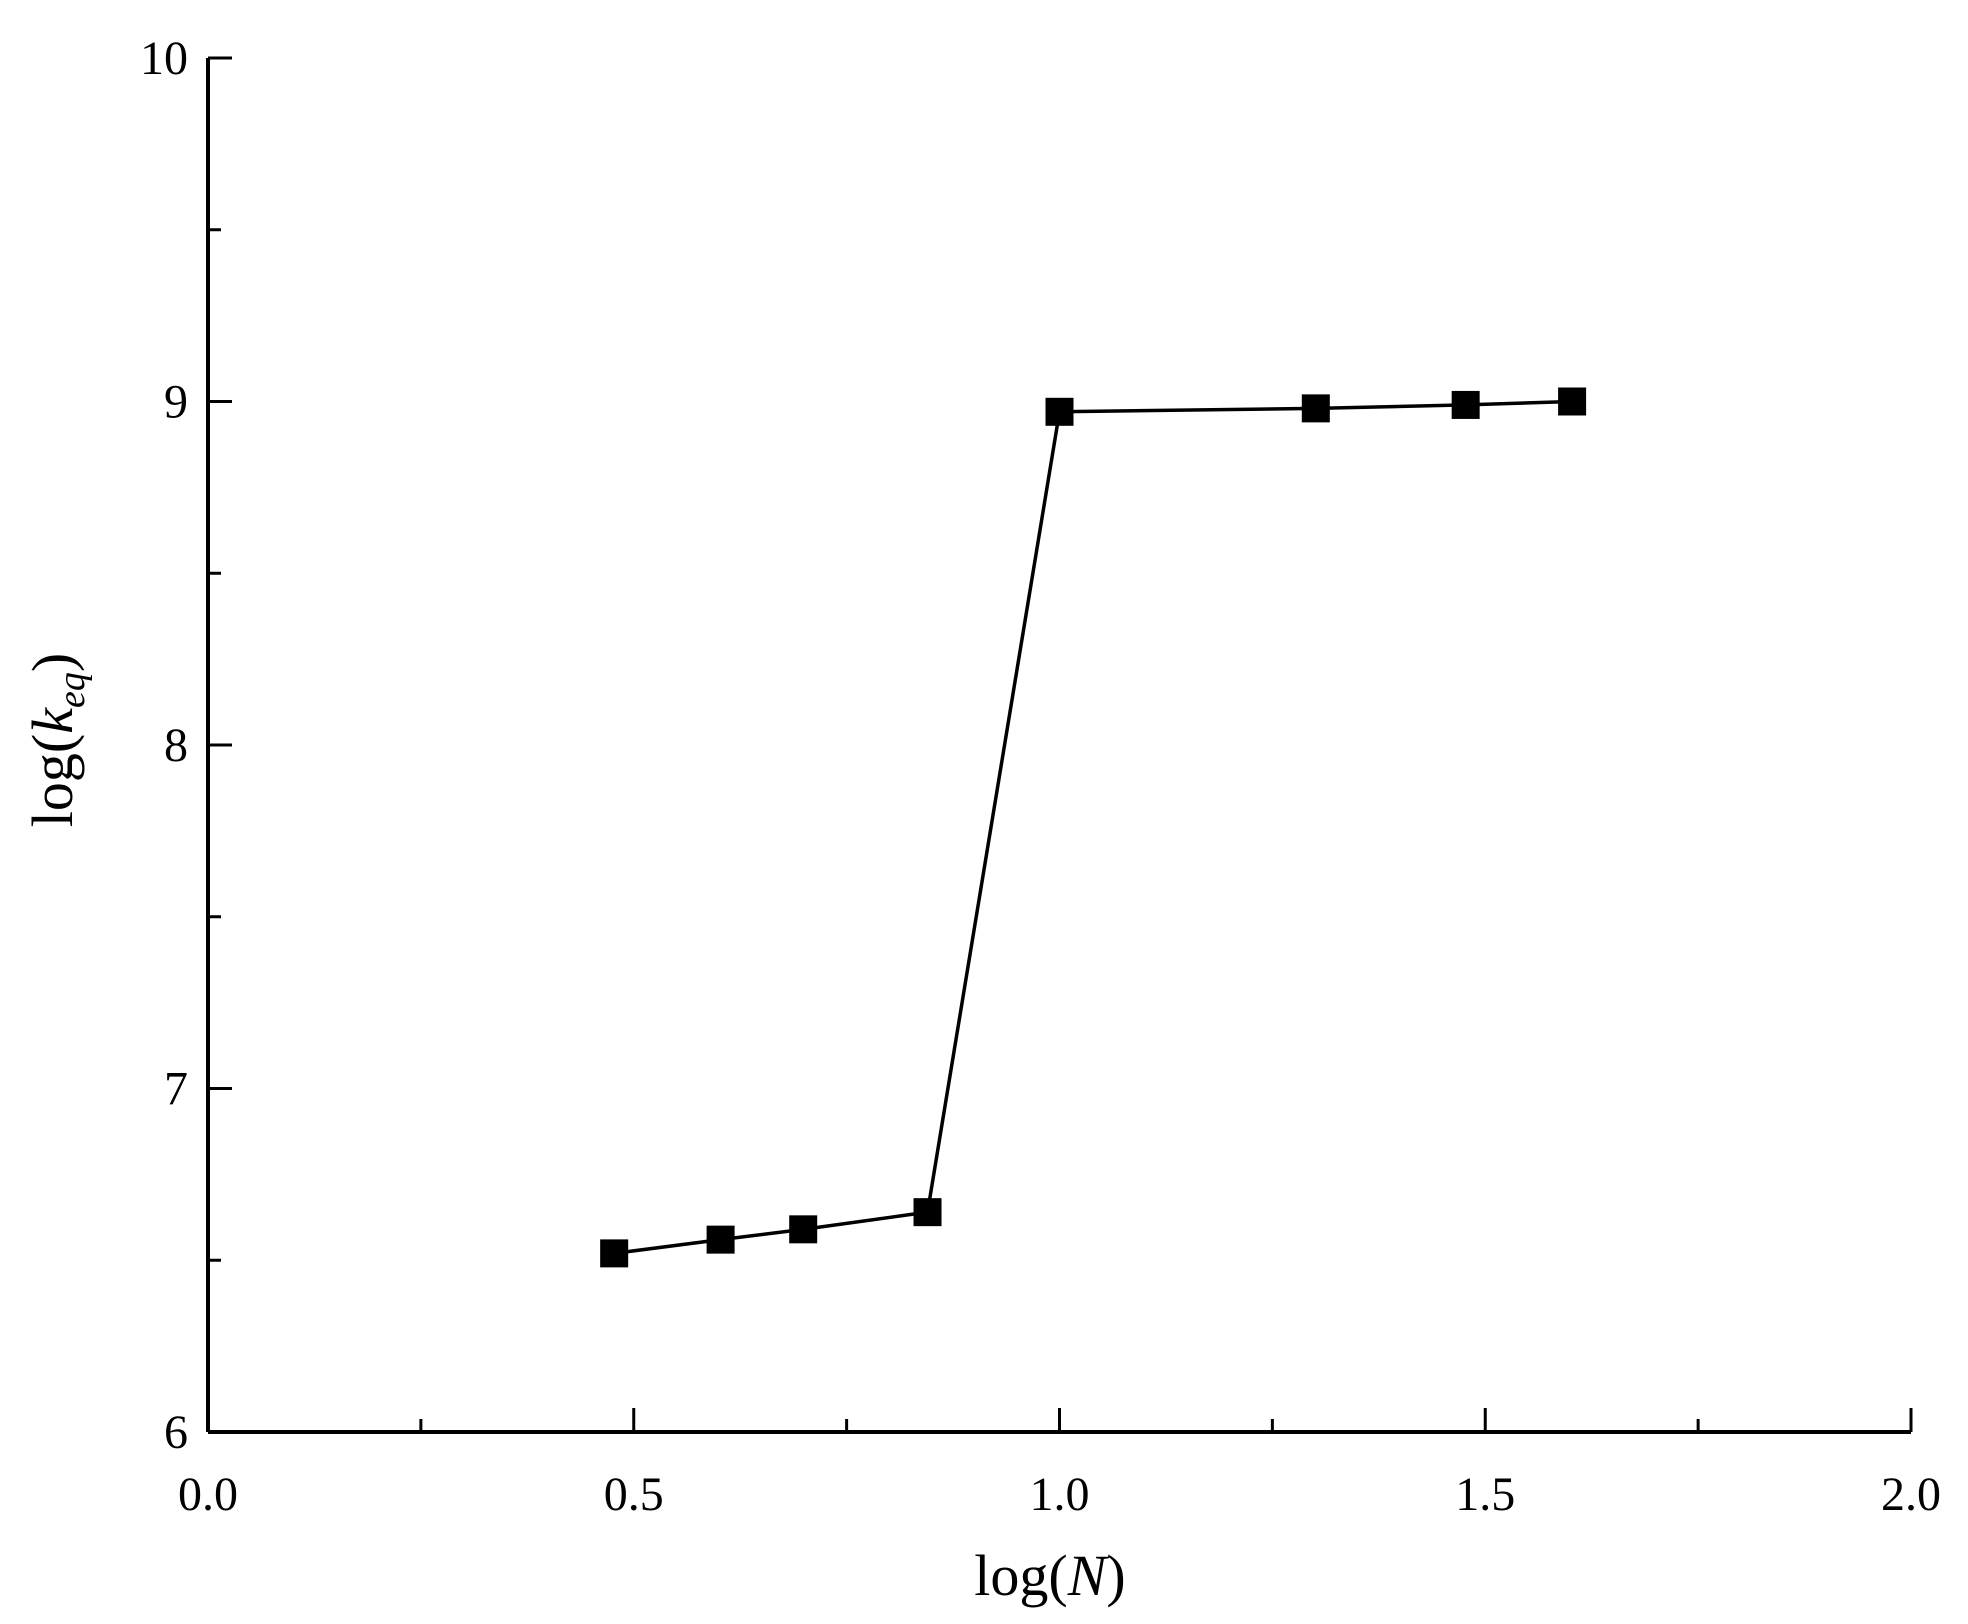 Image resolution: width=1968 pixels, height=1624 pixels. I want to click on x-tick-label: 0.5, so click(634, 1494).